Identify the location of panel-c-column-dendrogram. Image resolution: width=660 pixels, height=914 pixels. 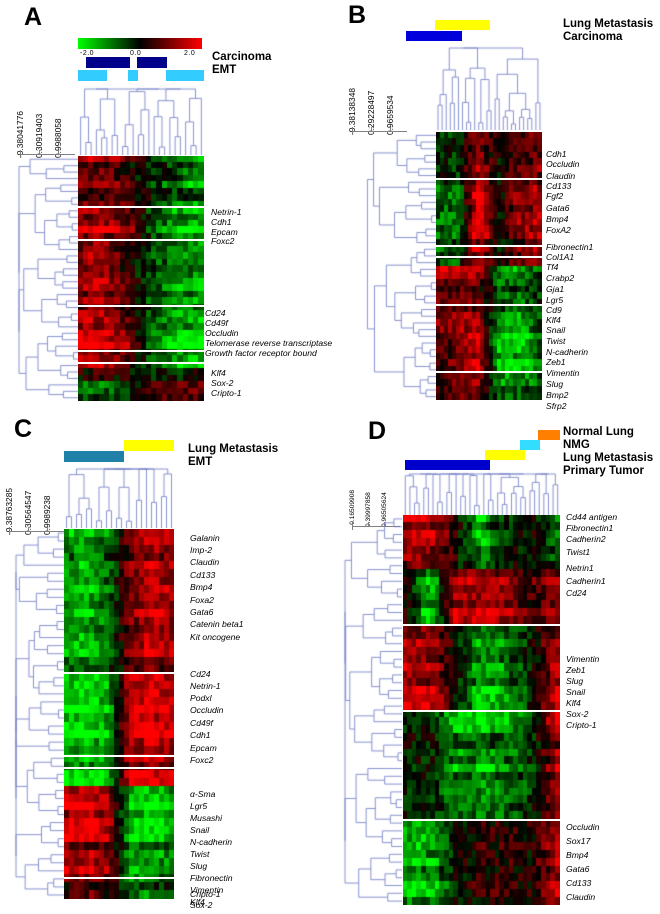
(119, 496).